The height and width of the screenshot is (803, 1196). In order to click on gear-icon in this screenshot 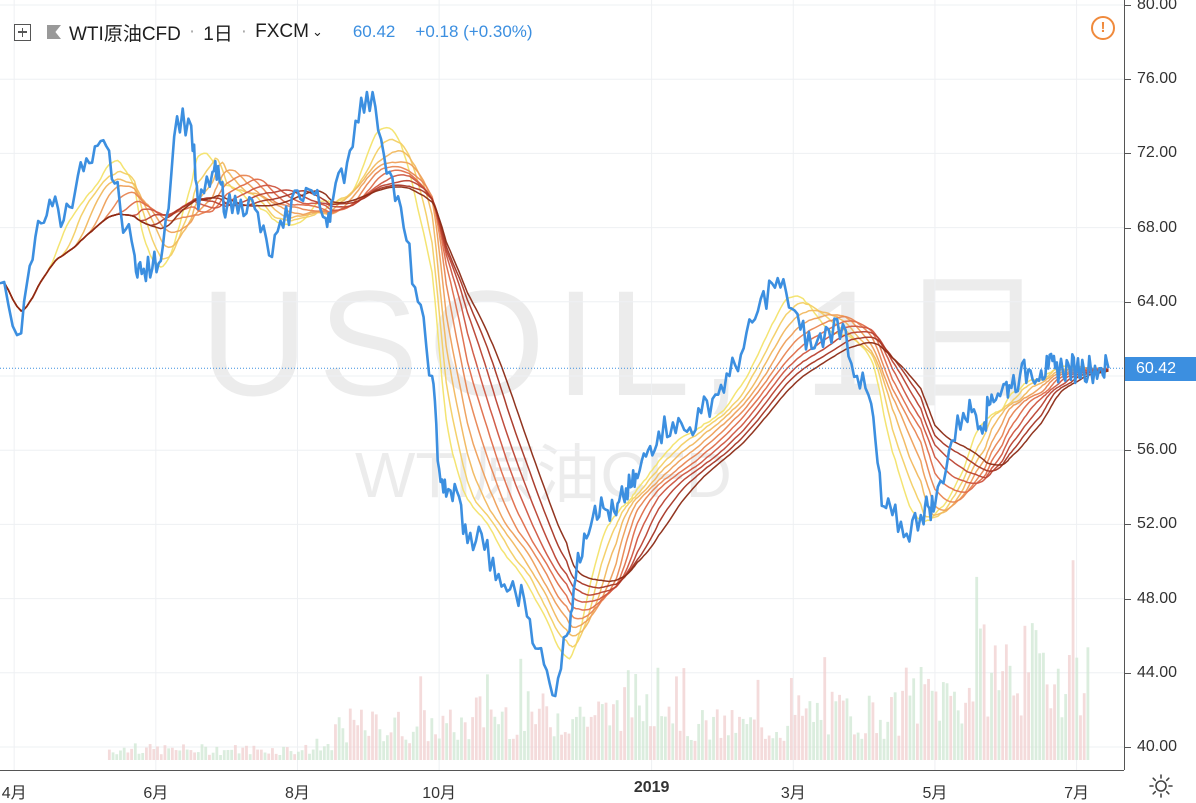, I will do `click(1161, 786)`.